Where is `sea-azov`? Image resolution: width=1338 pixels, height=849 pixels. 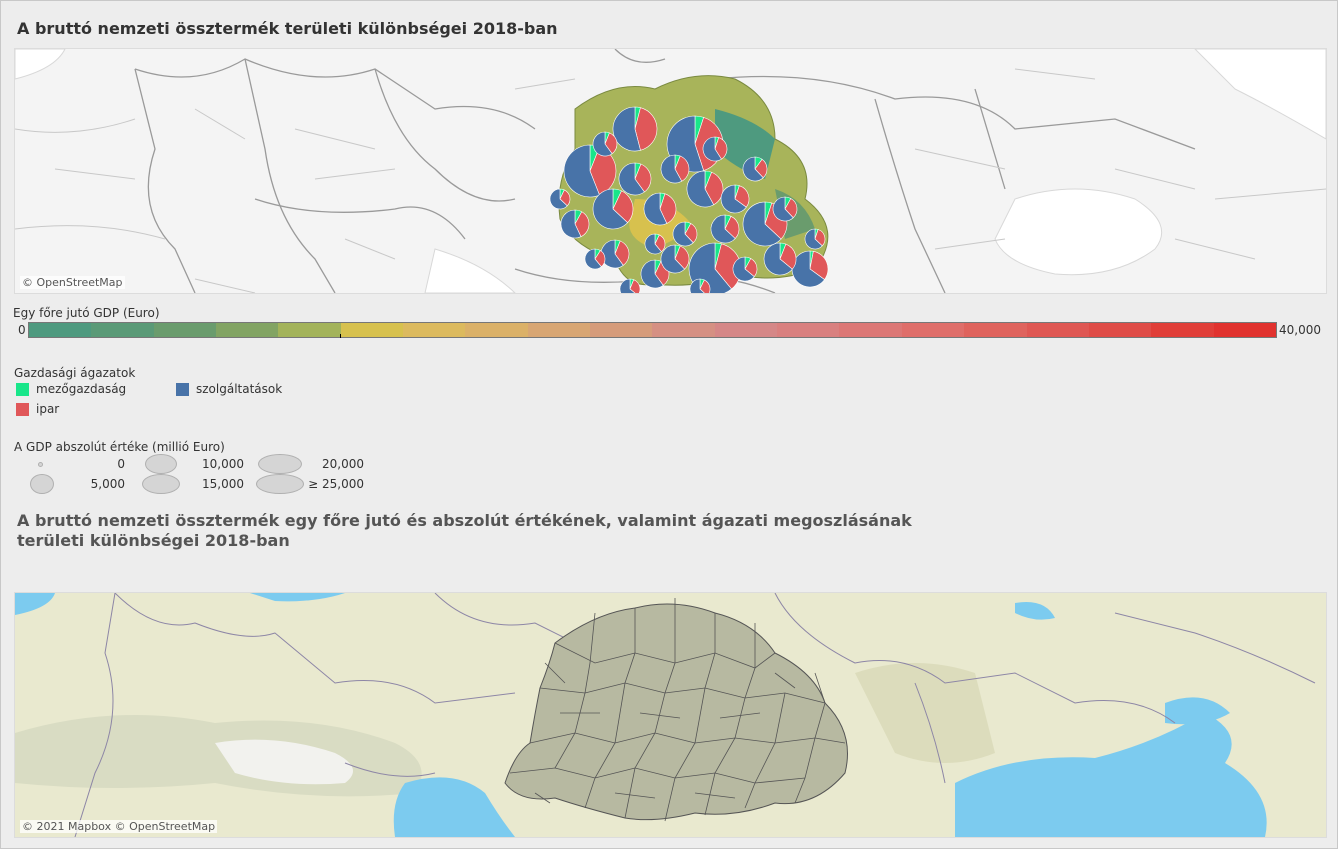 sea-azov is located at coordinates (1197, 711).